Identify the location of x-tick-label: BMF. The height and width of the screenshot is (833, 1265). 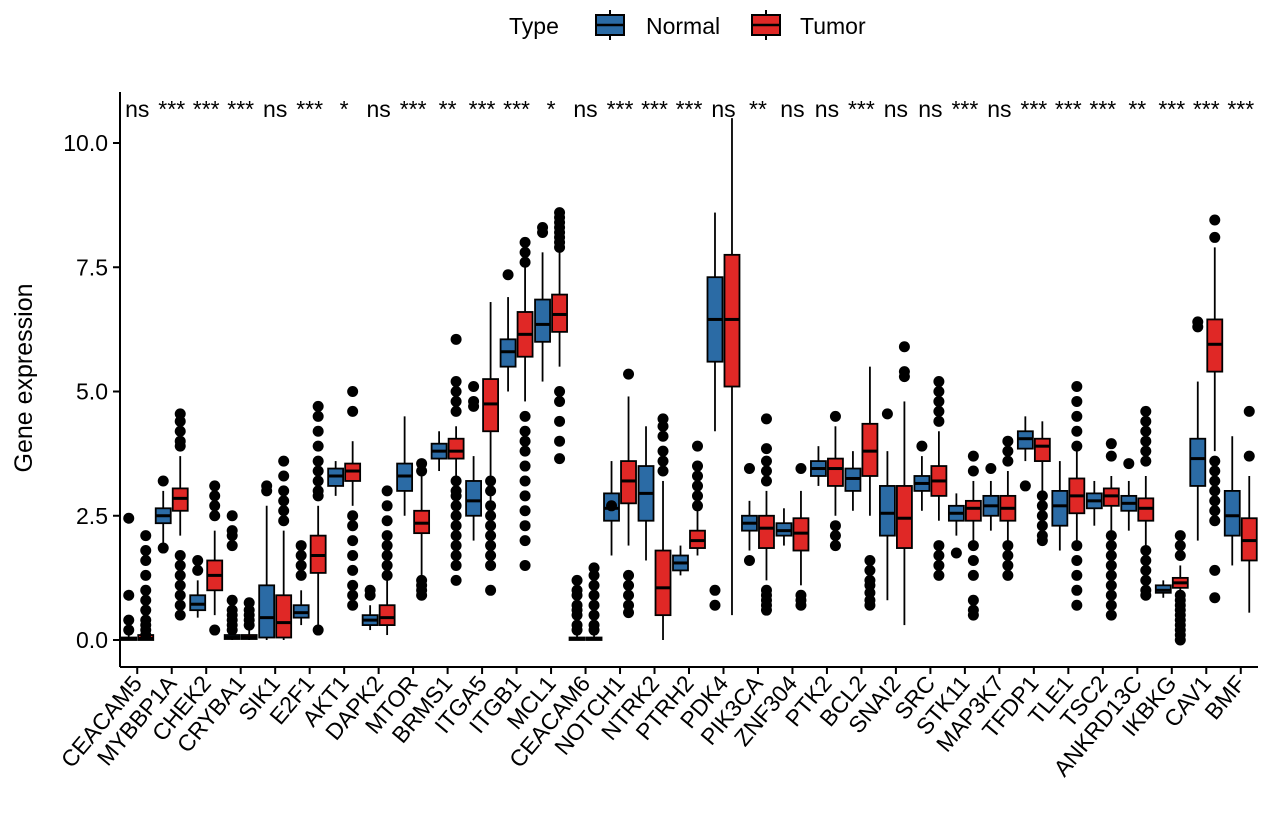
(1224, 698).